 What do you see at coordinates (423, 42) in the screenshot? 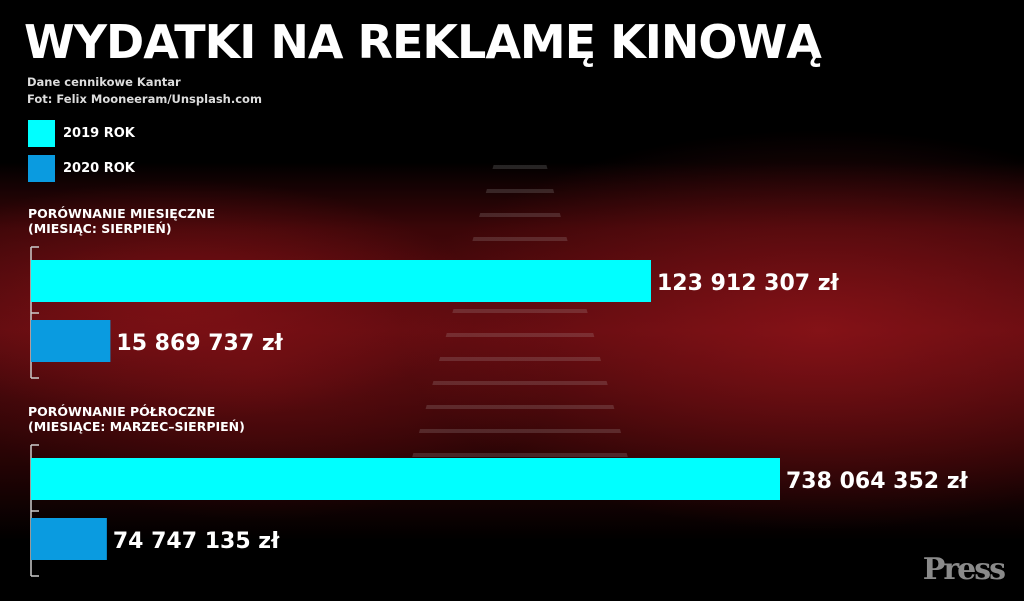
I see `page-title: WYDATKI NA REKLAMĘ KINOWĄ` at bounding box center [423, 42].